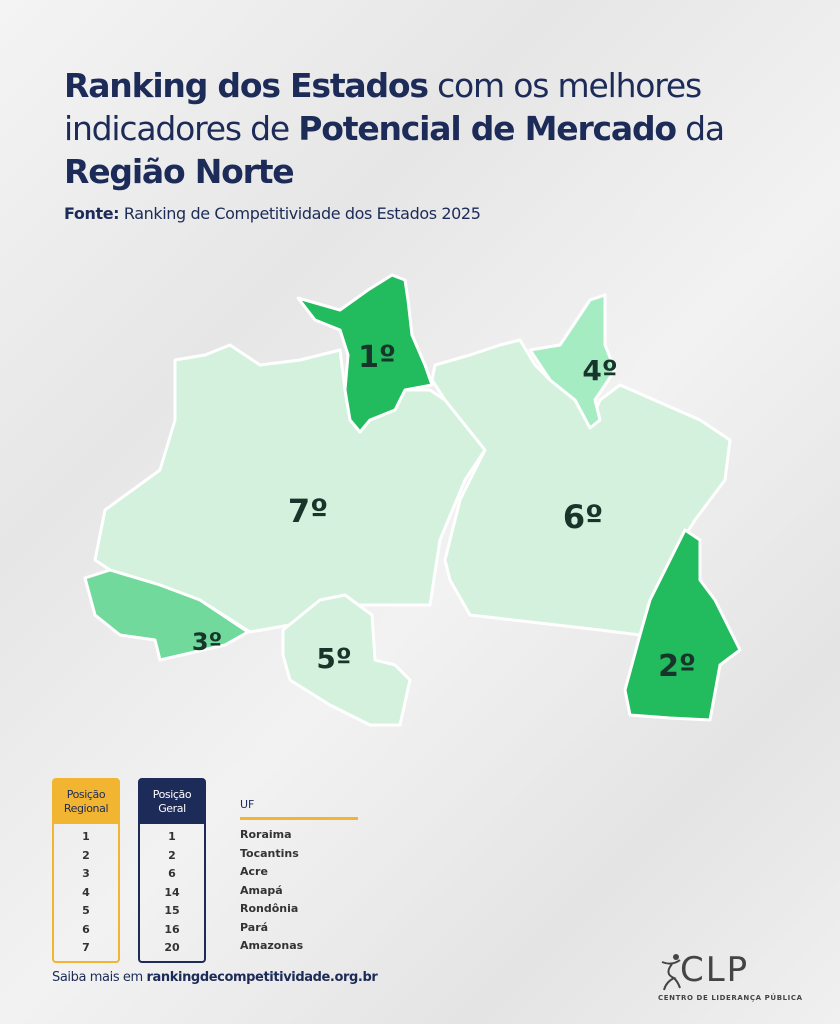 Image resolution: width=840 pixels, height=1024 pixels. I want to click on logo-subtitle: CENTRO DE LIDERANÇA PÚBLICA, so click(730, 998).